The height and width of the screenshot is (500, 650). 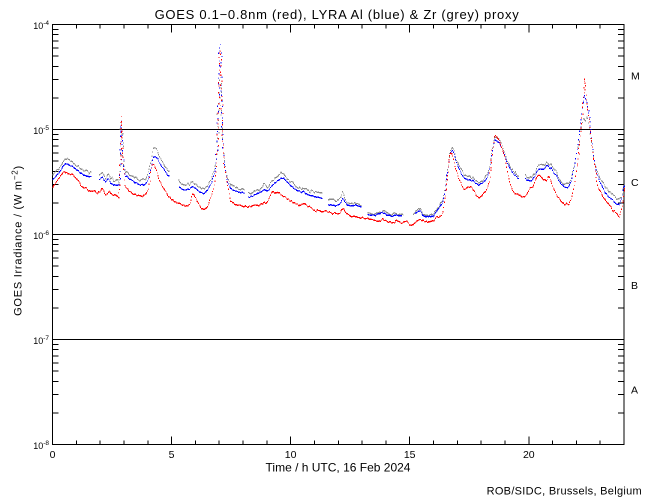 I want to click on svg-text: -8, so click(x=46, y=443).